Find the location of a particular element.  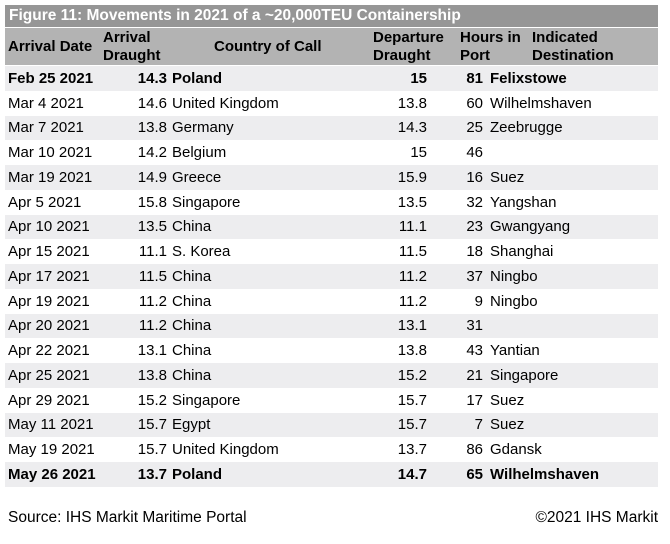

cell-country-of-call: United Kingdom is located at coordinates (225, 450).